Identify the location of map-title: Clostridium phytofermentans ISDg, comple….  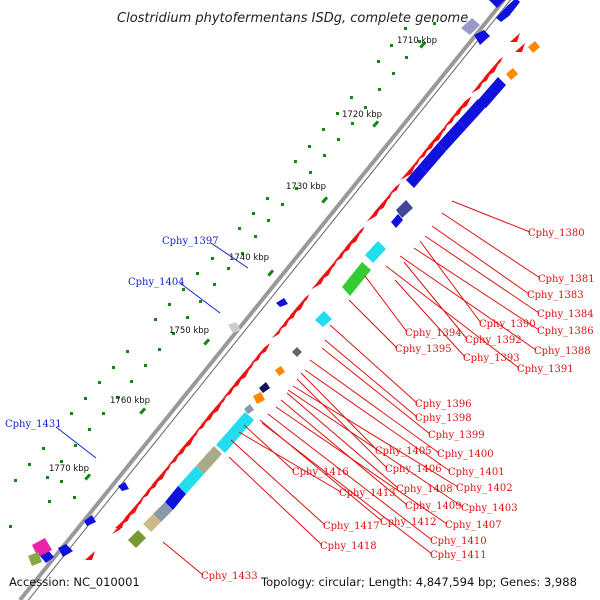
(292, 18).